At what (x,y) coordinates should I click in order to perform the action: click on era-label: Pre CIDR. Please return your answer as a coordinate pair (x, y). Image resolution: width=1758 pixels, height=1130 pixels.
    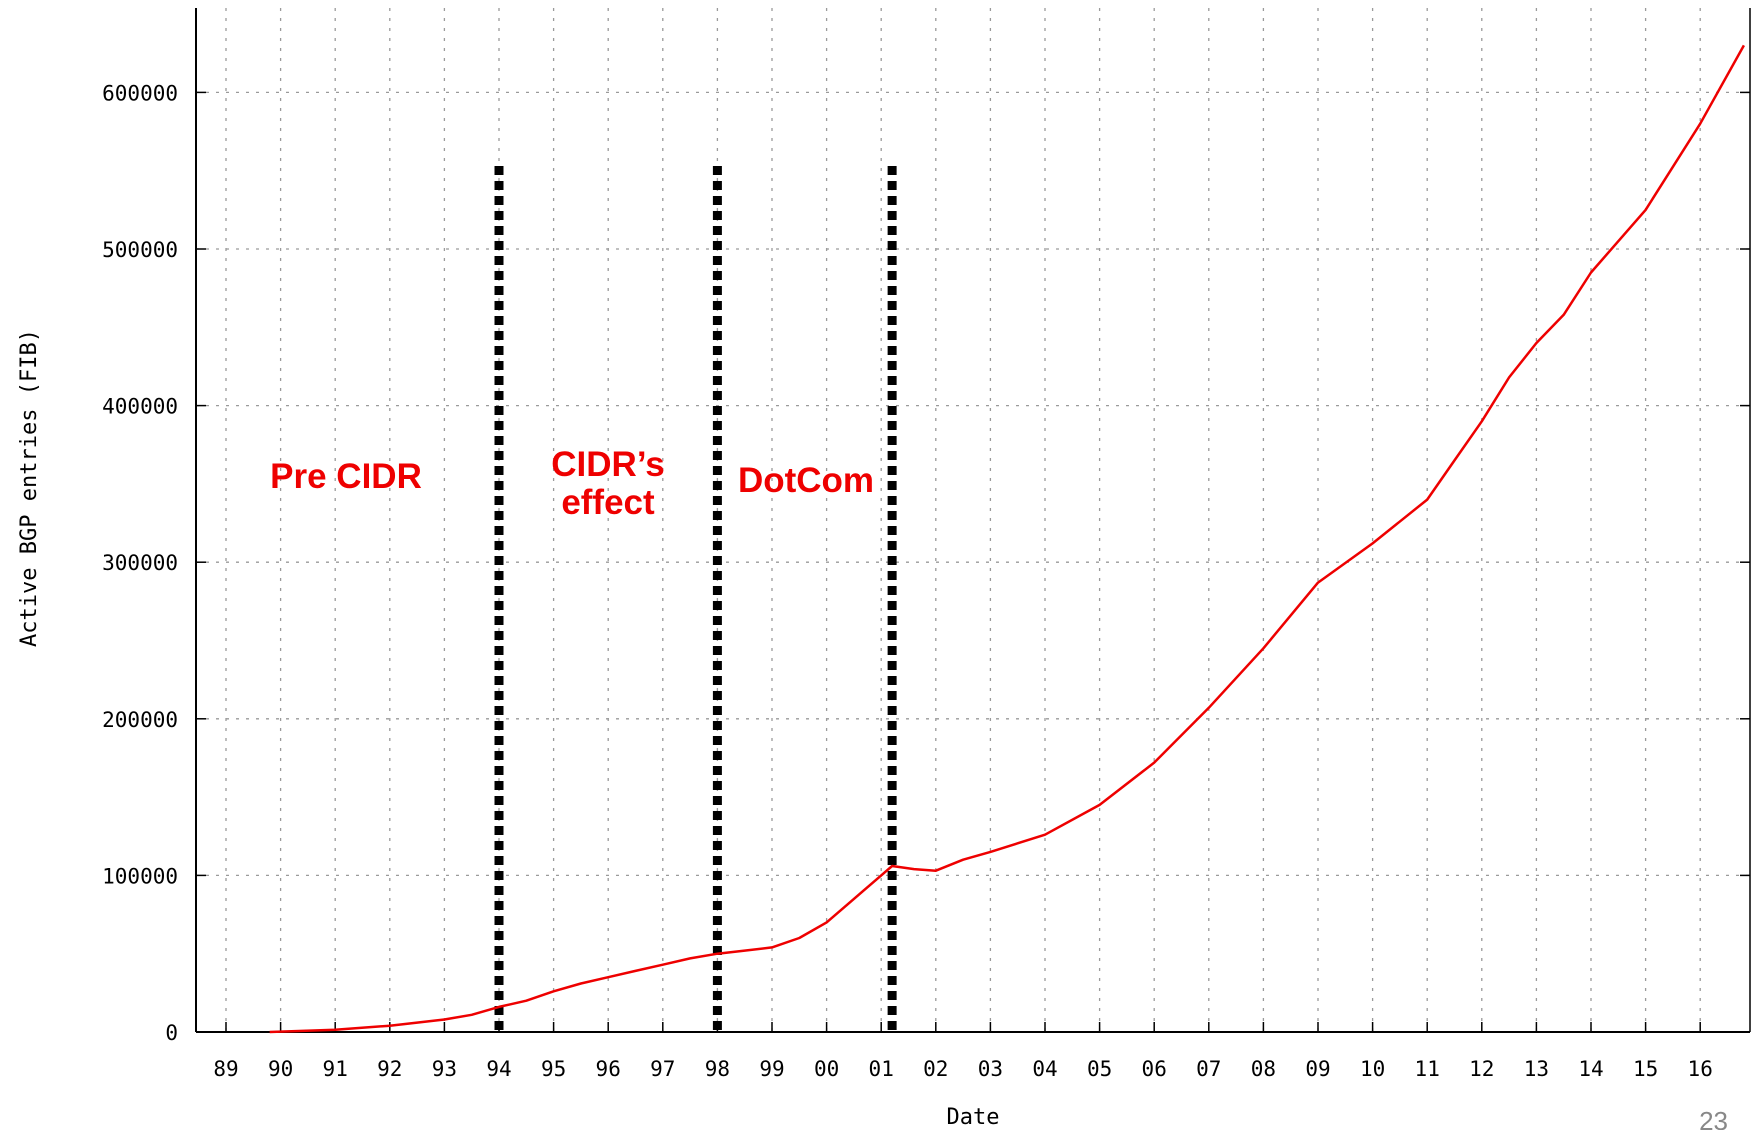
    Looking at the image, I should click on (346, 476).